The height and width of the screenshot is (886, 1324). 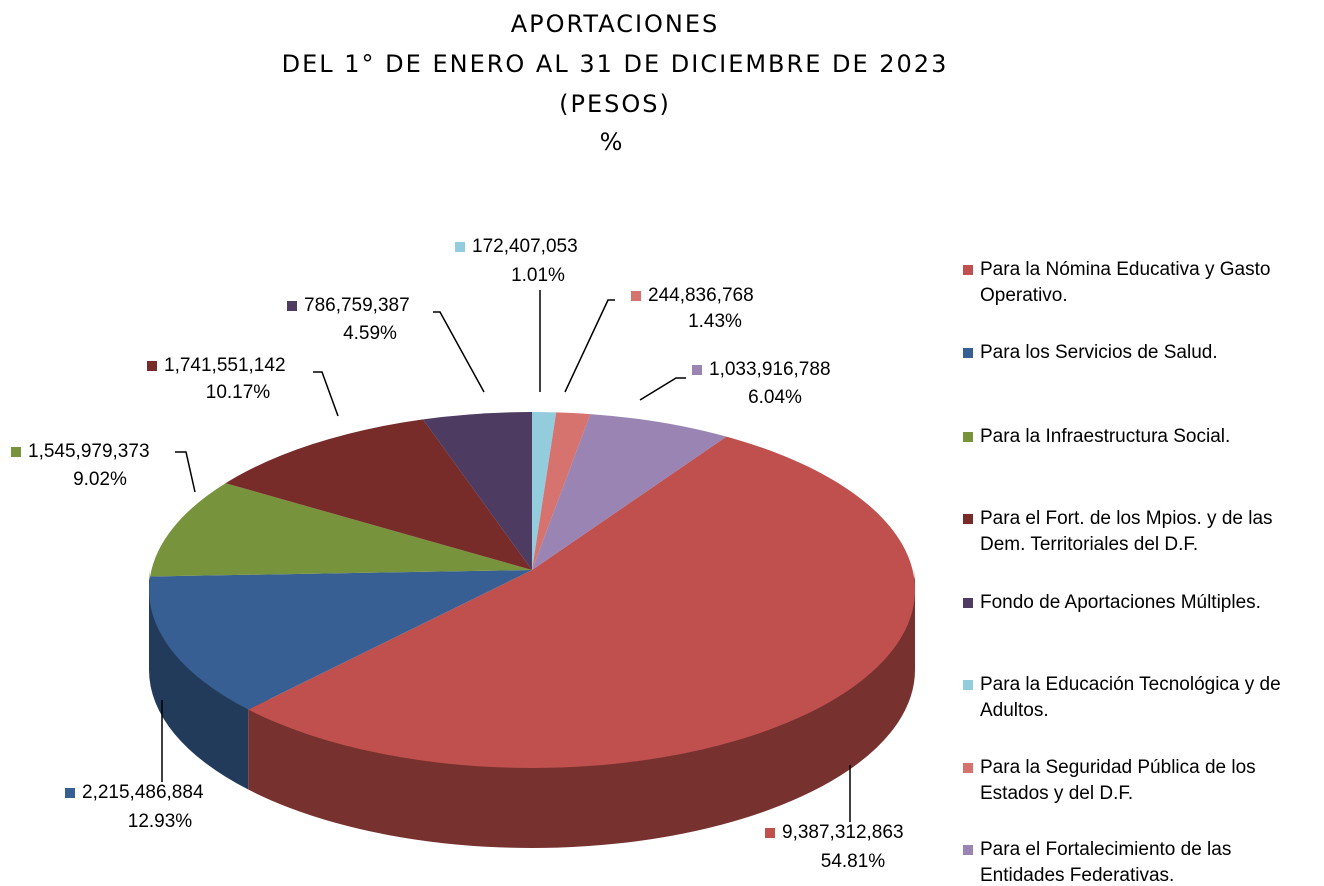 What do you see at coordinates (1099, 352) in the screenshot?
I see `legend-label: Para los Servicios de Salud.` at bounding box center [1099, 352].